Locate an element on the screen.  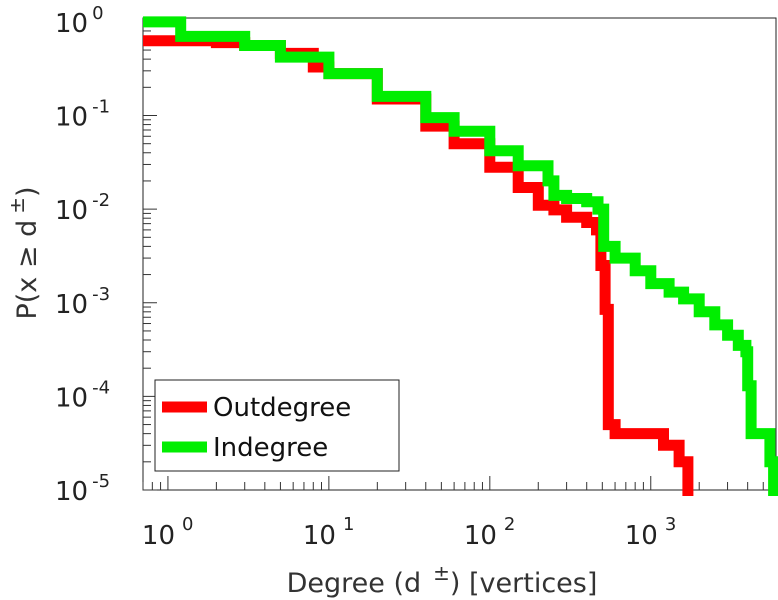
legend-box is located at coordinates (277, 425).